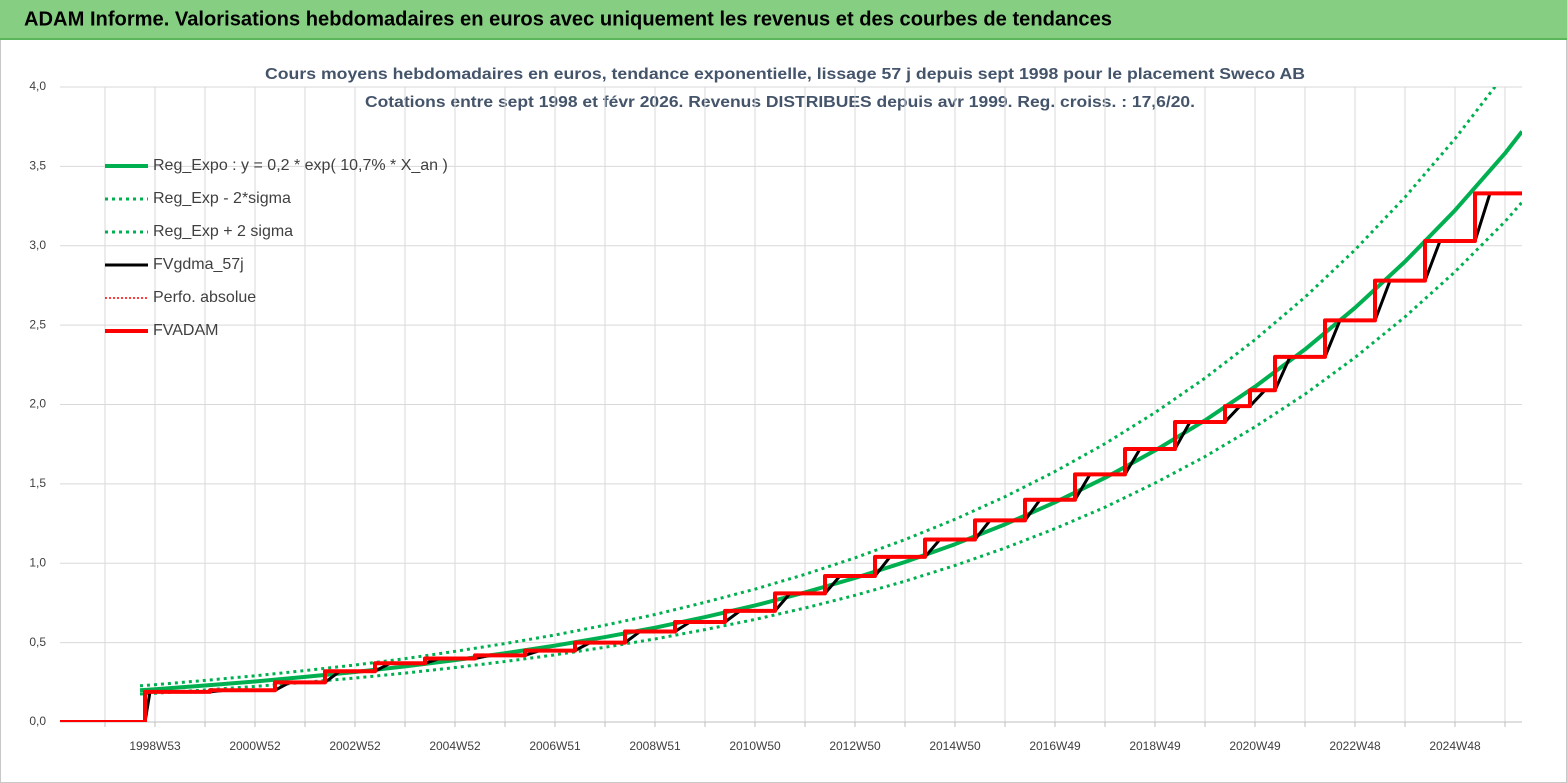 The width and height of the screenshot is (1567, 783). What do you see at coordinates (37, 166) in the screenshot?
I see `y-tick-label: 3,5` at bounding box center [37, 166].